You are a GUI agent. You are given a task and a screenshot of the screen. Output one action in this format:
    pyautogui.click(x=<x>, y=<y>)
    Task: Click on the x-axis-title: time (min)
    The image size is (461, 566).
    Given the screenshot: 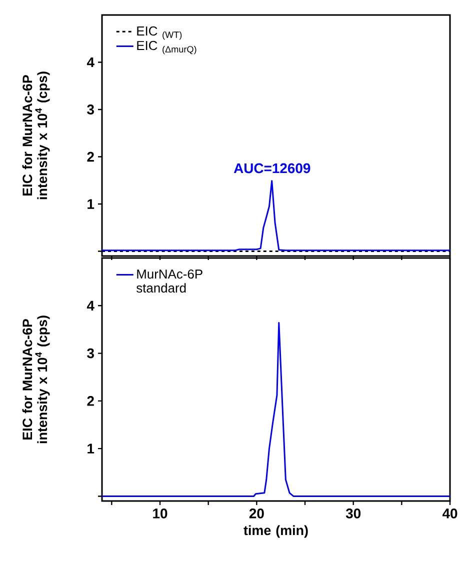 What is the action you would take?
    pyautogui.click(x=276, y=531)
    